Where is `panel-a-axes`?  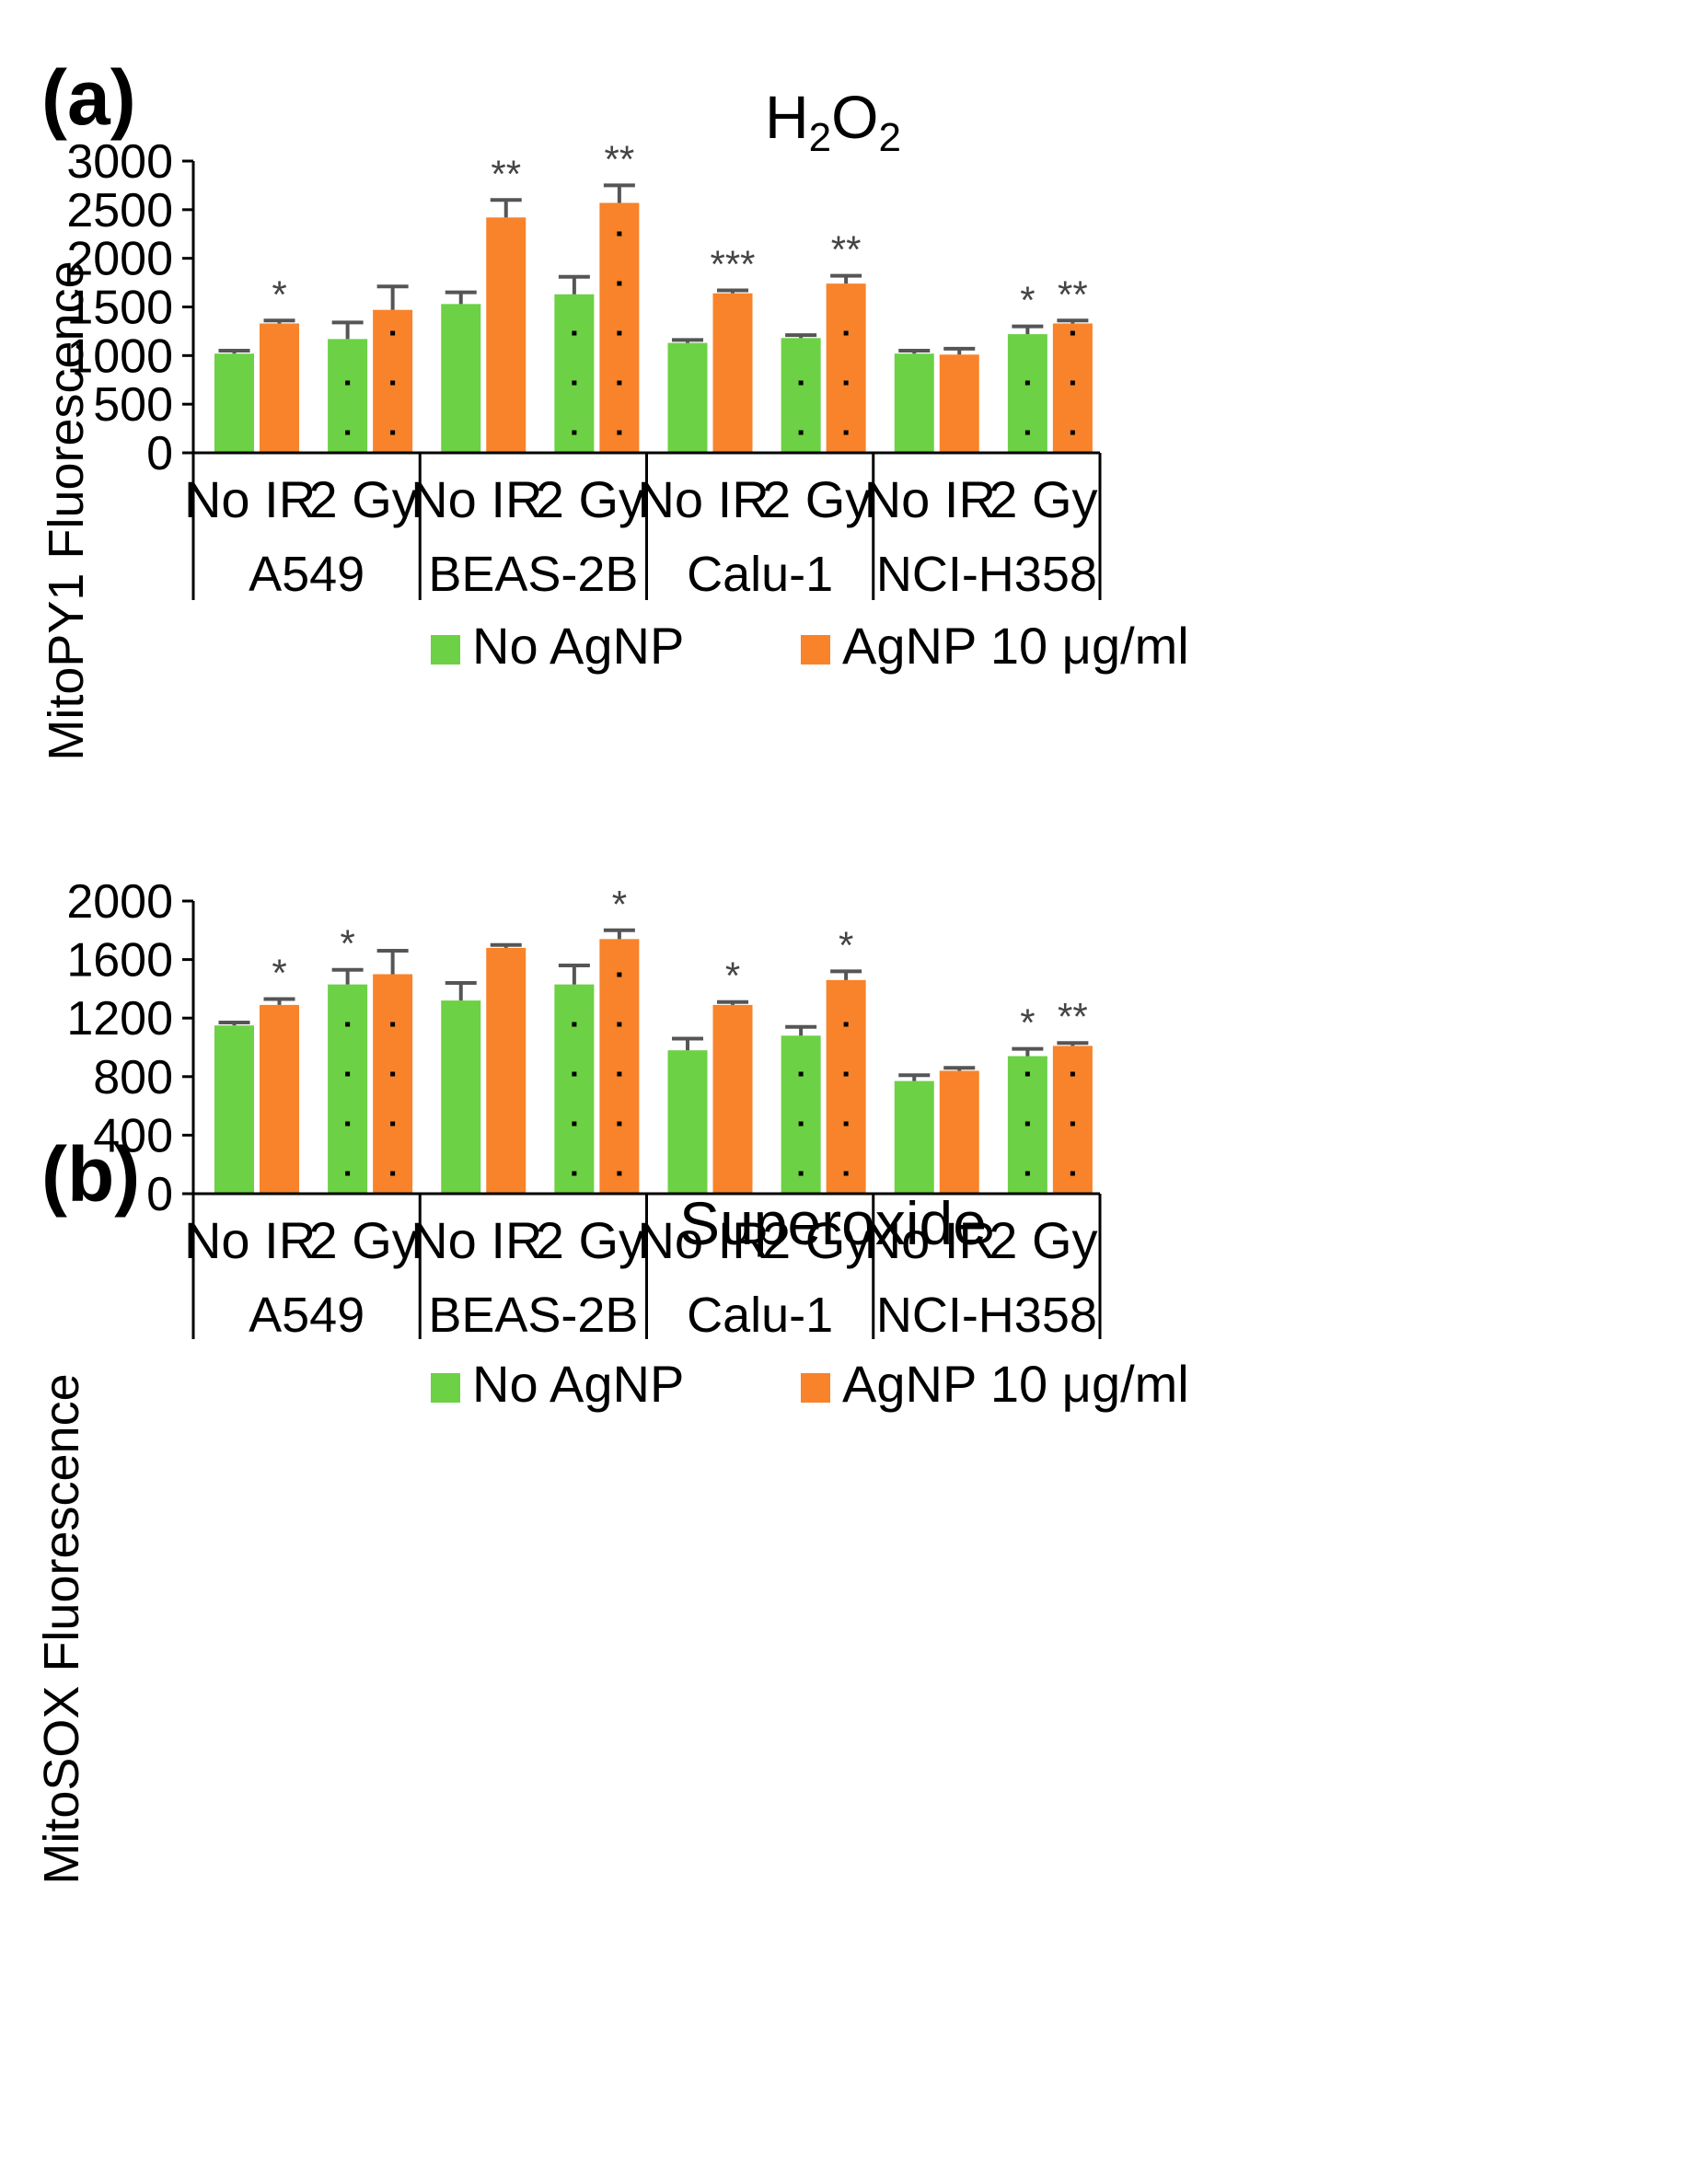 panel-a-axes is located at coordinates (646, 380).